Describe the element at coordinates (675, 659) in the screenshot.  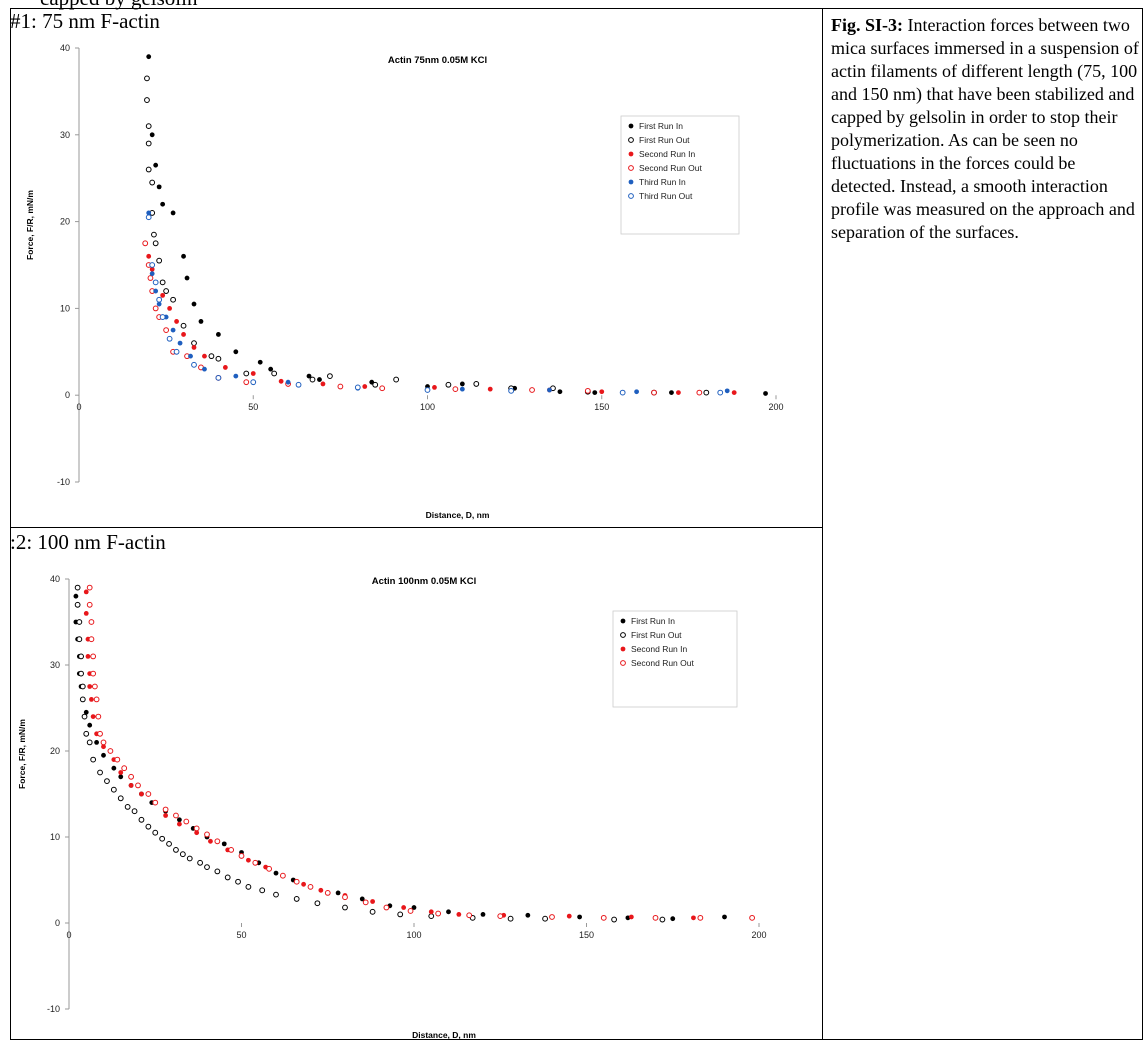
I see `legend-box` at that location.